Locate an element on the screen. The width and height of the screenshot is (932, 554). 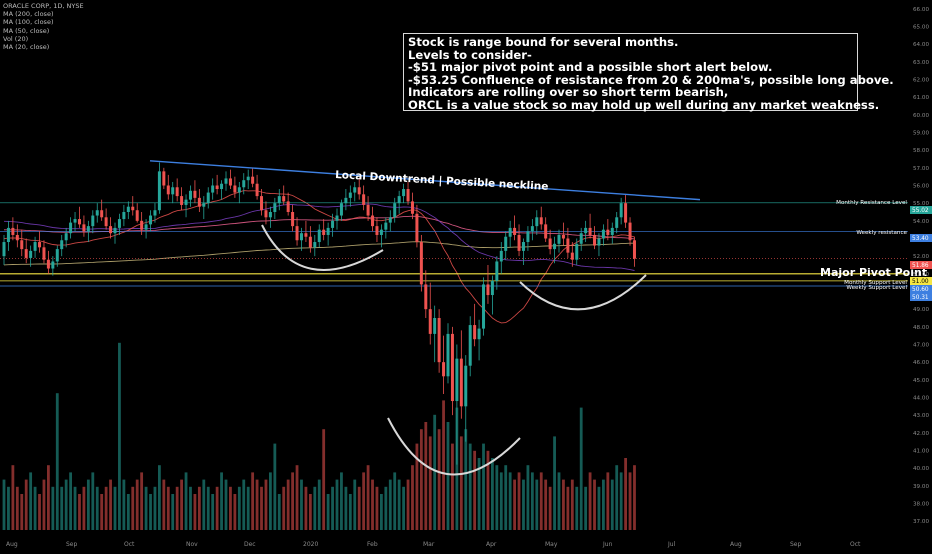
legend-ma20: MA (20, close) is located at coordinates (26, 47).